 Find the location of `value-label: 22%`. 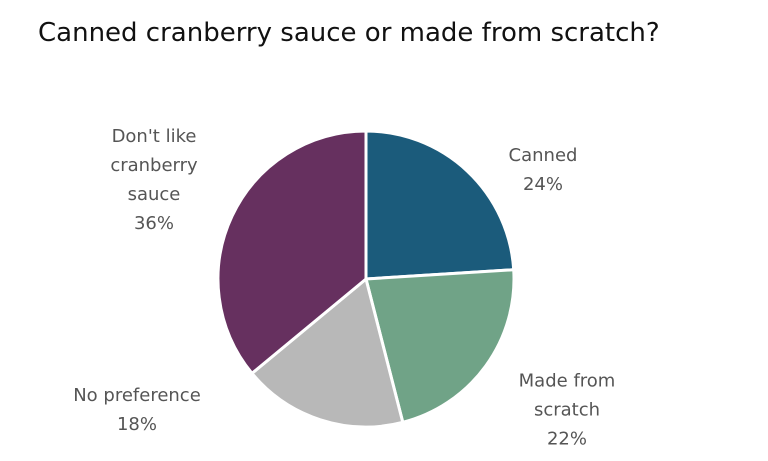

value-label: 22% is located at coordinates (566, 439).